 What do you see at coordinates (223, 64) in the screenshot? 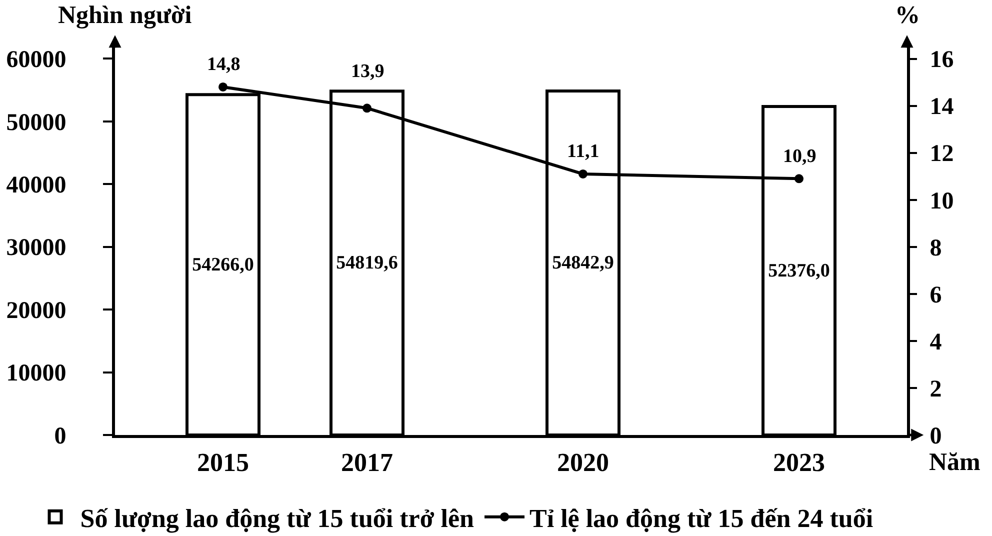
I see `data-label: 14,8` at bounding box center [223, 64].